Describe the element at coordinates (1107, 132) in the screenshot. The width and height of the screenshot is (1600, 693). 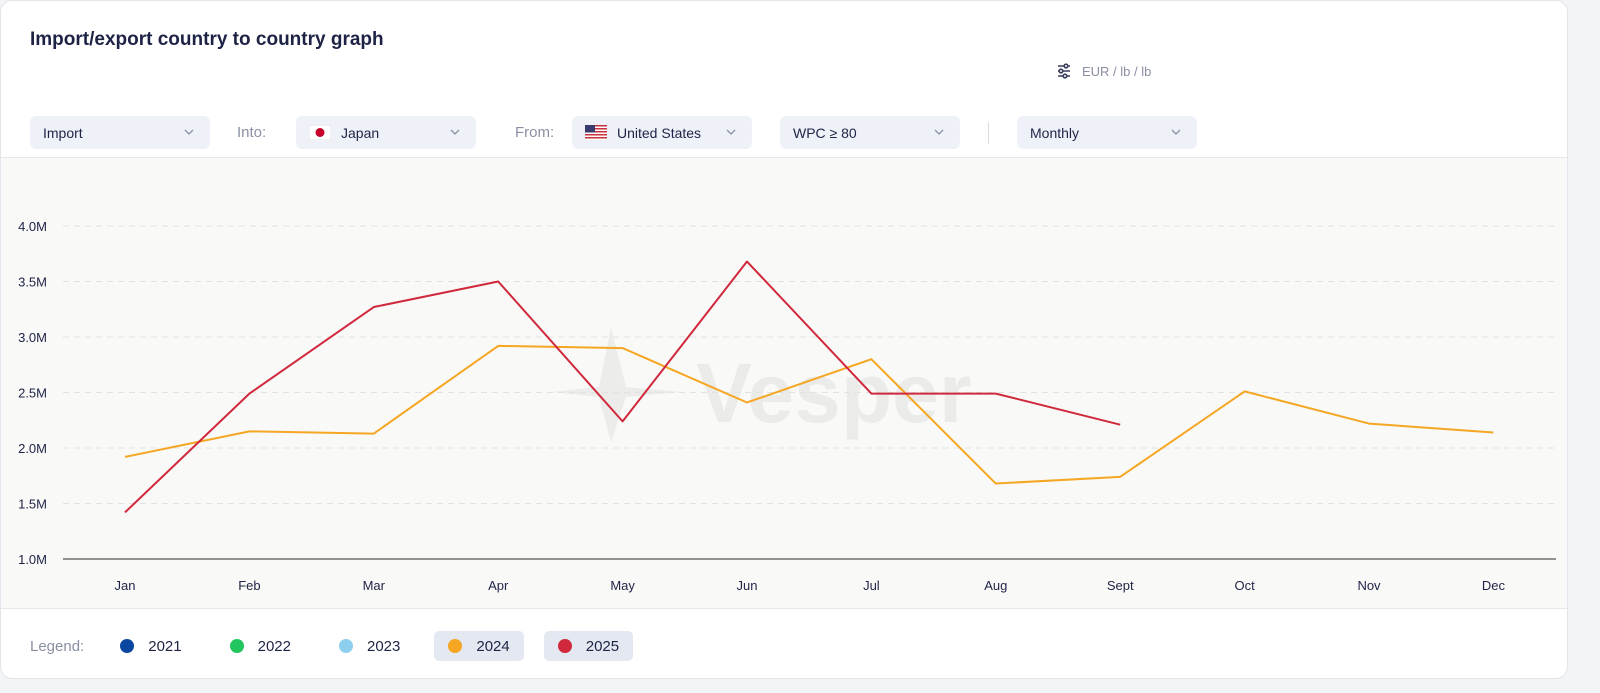
I see `period-select: Monthly` at that location.